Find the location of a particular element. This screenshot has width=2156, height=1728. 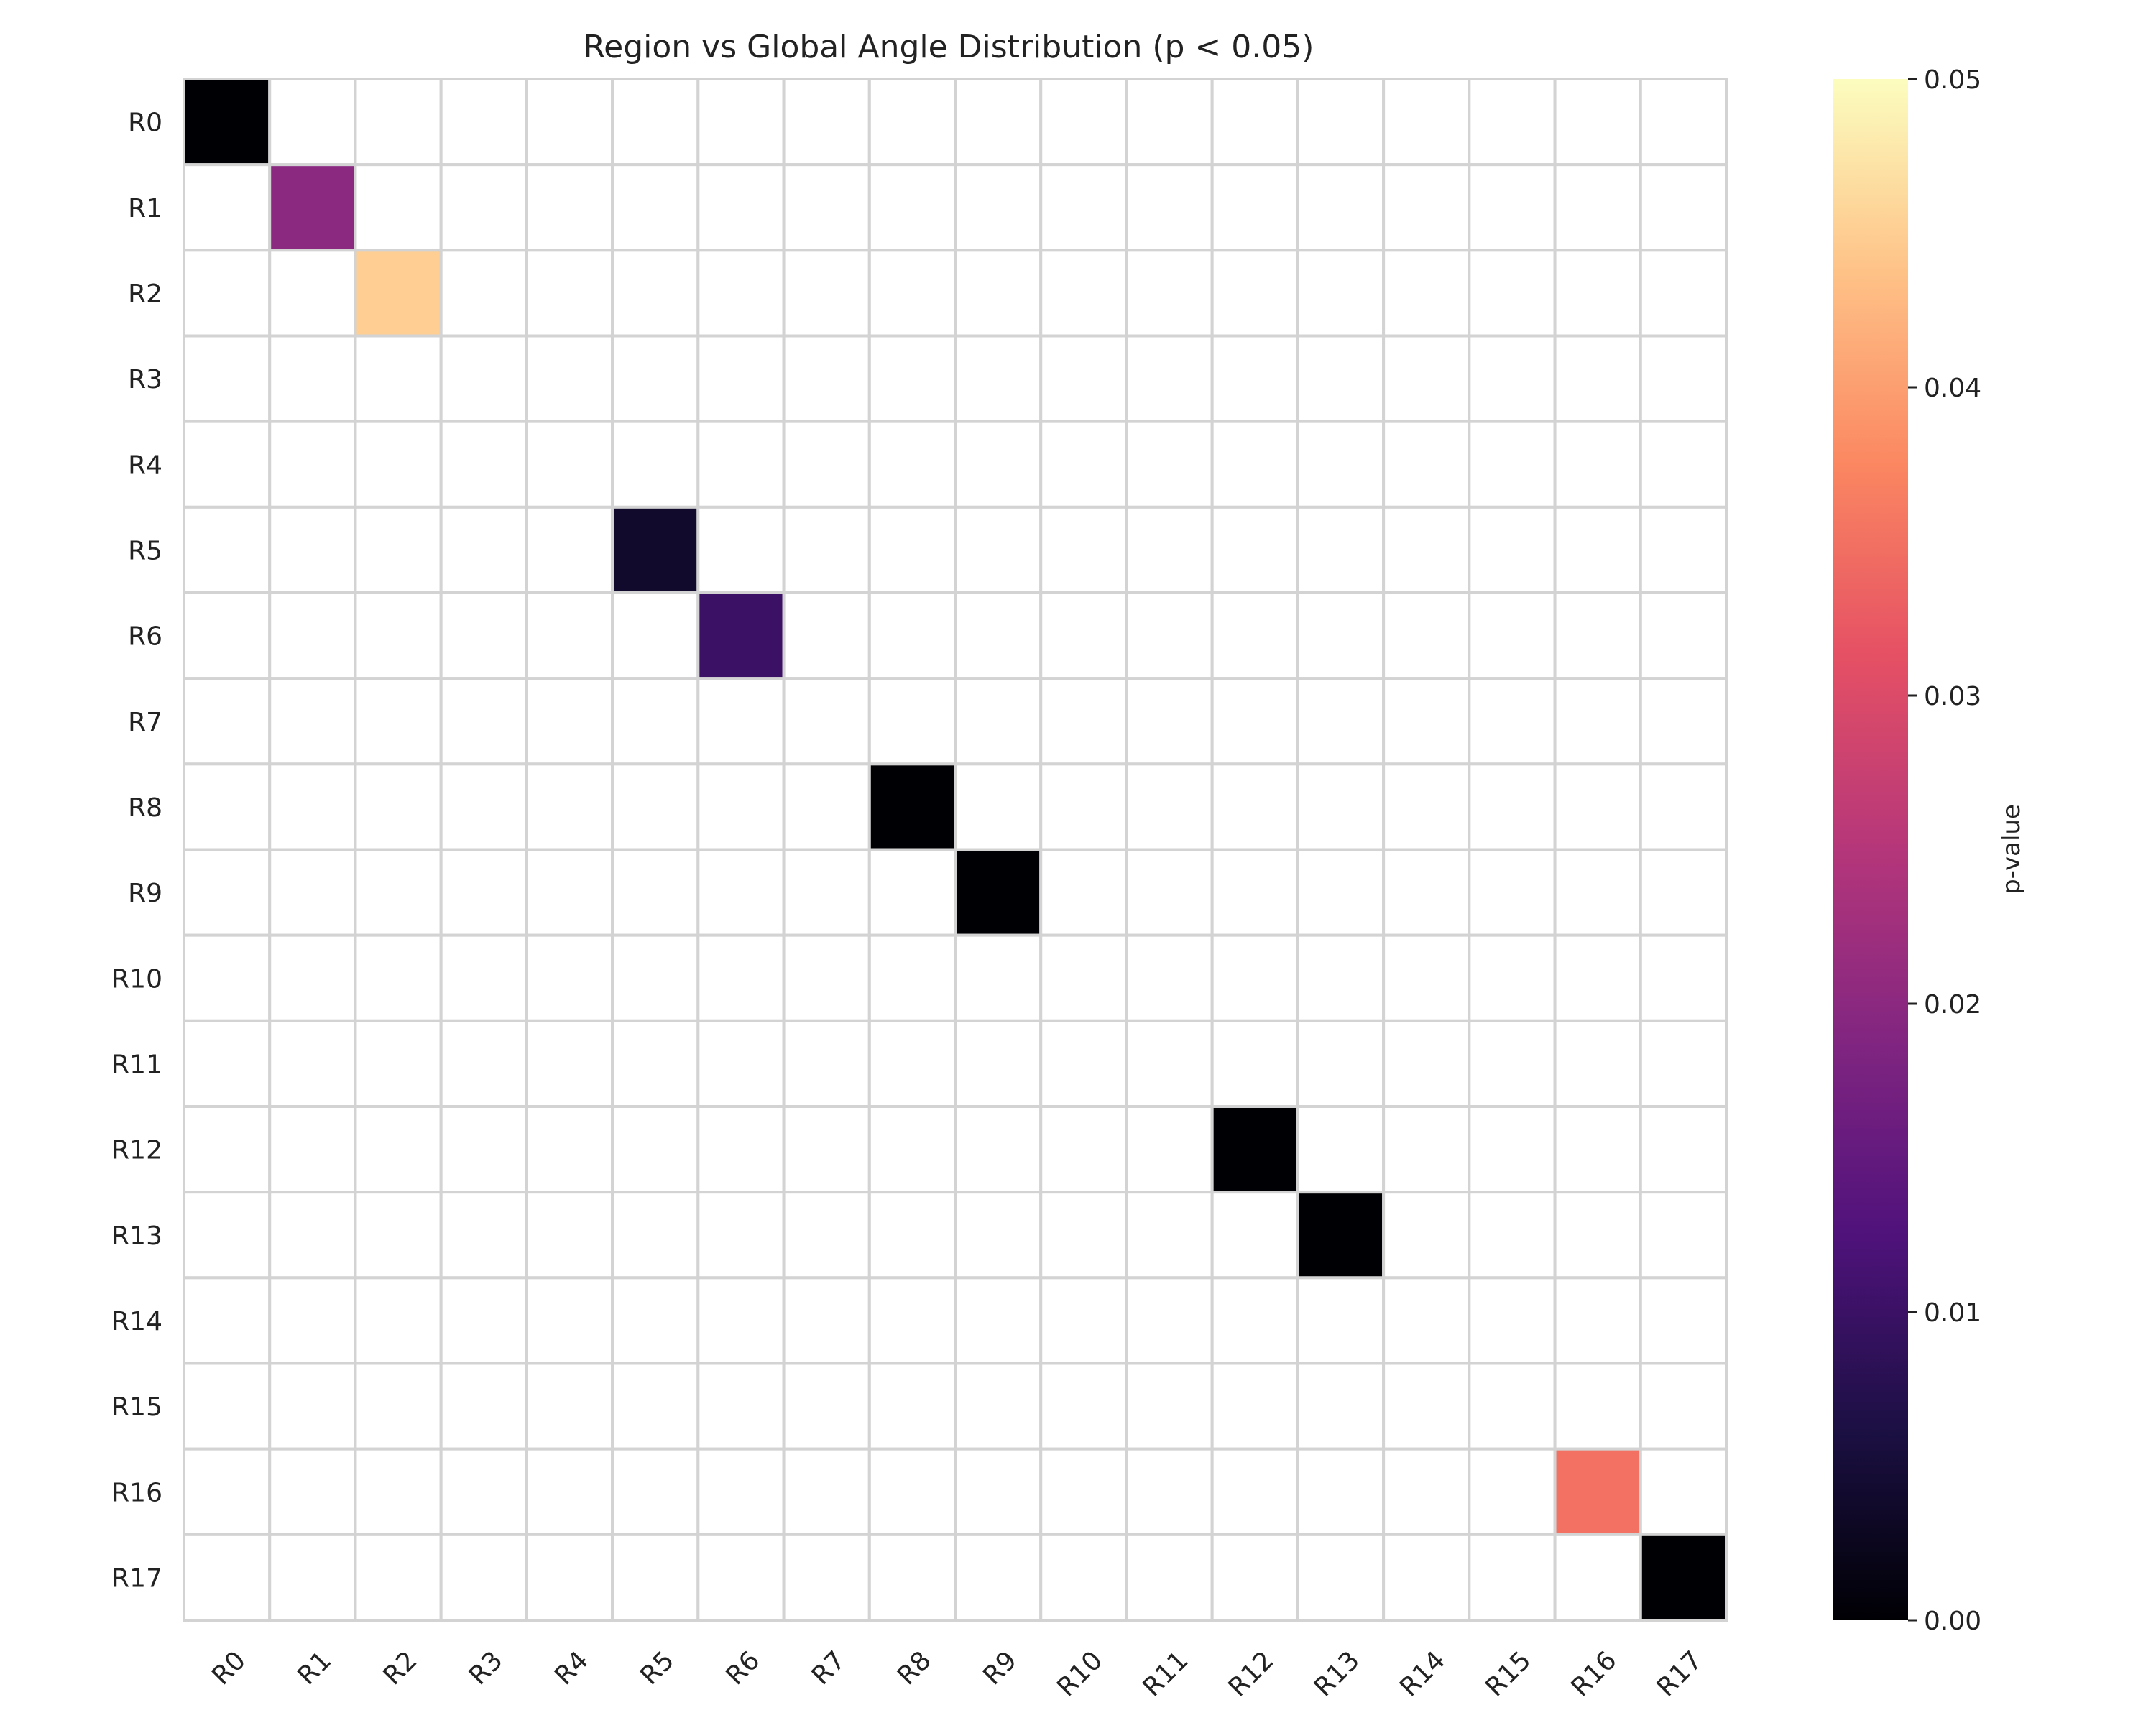

y-tick-label: R7 is located at coordinates (145, 722).